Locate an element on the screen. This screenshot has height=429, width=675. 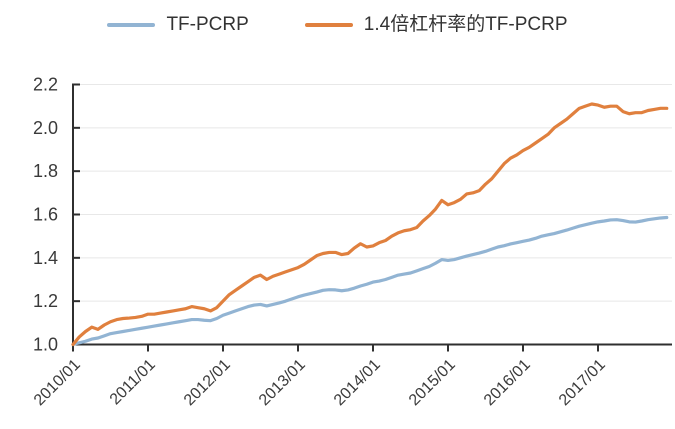
x-tick-label: 2017/01 is located at coordinates (582, 382).